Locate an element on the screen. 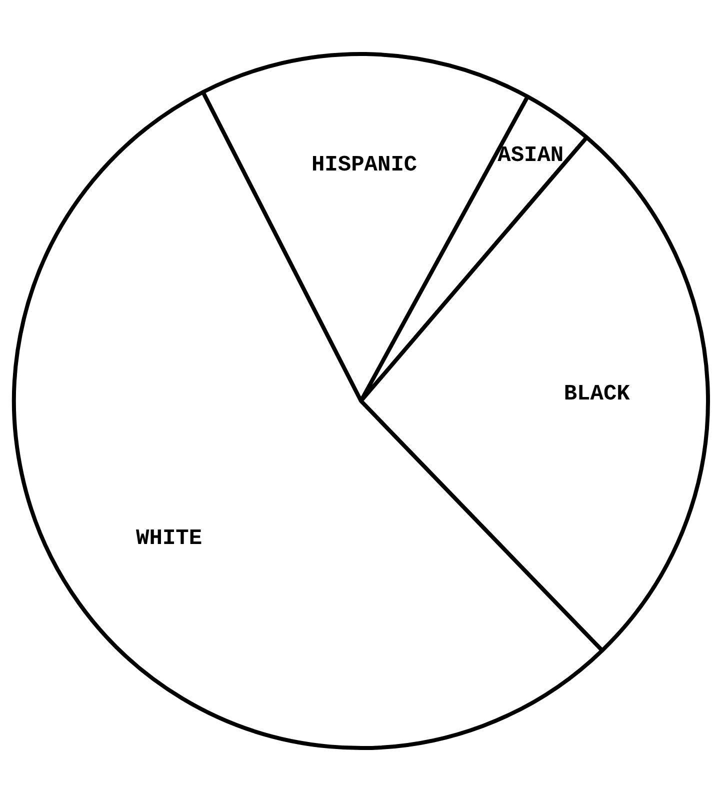 The width and height of the screenshot is (722, 802). slice-label: ASIAN is located at coordinates (531, 155).